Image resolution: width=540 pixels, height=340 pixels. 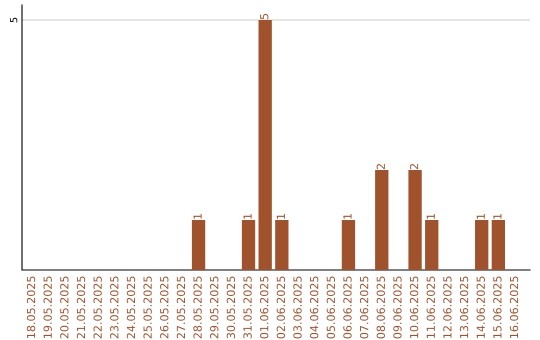 What do you see at coordinates (81, 307) in the screenshot?
I see `x-tick-label: 21.05.2025` at bounding box center [81, 307].